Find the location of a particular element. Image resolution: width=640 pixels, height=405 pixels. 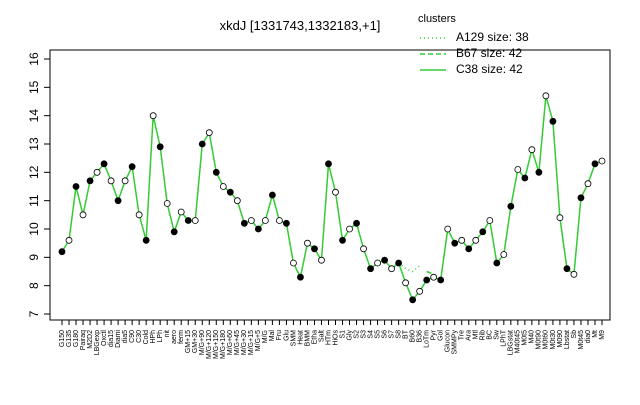

x-tick-label: M2D2 is located at coordinates (90, 339).